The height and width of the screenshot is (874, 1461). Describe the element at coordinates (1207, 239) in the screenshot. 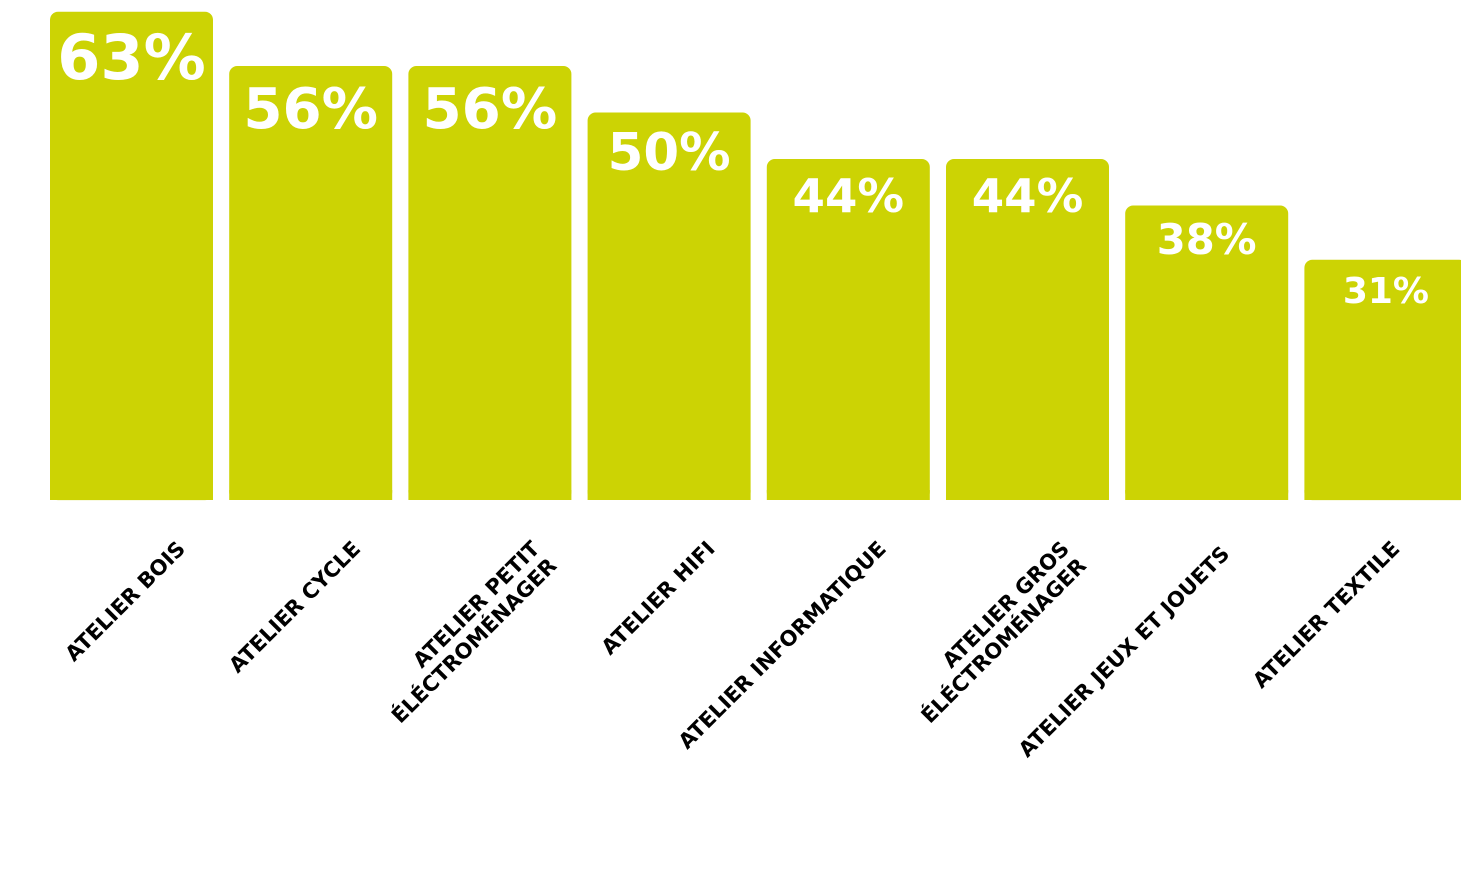

I see `data-label: 38%` at that location.